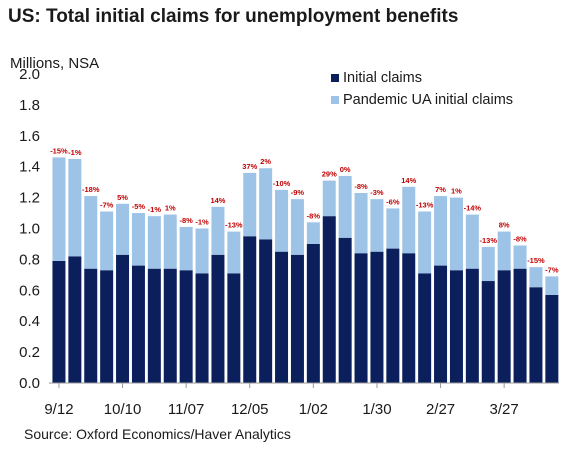  I want to click on y-tick-label: 0.2, so click(29, 352).